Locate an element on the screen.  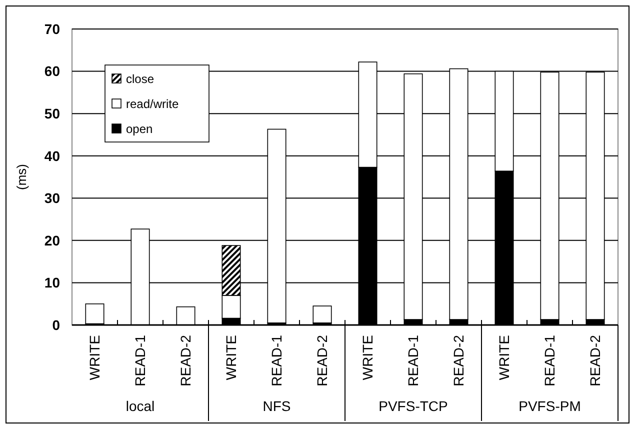
legend-label: open is located at coordinates (139, 129).